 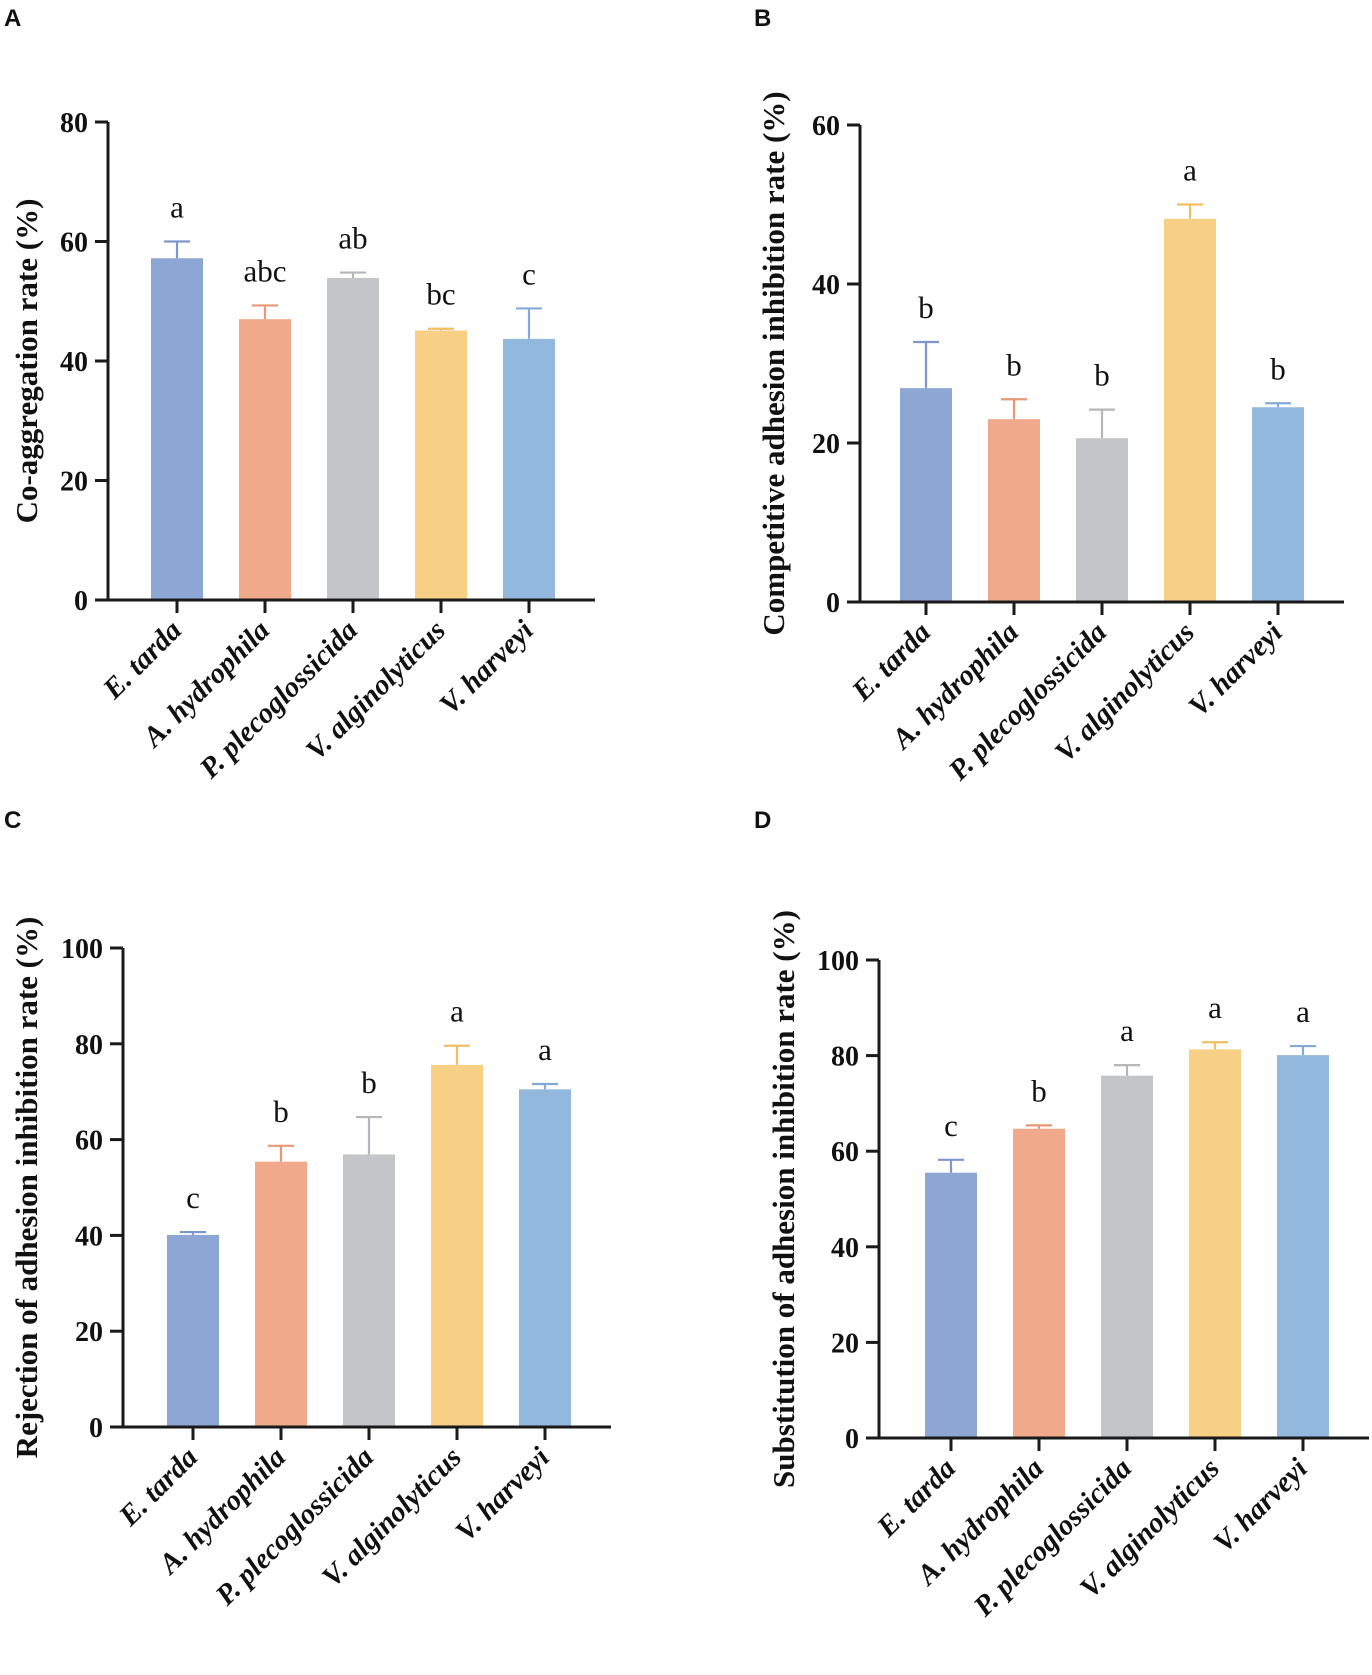 What do you see at coordinates (26, 361) in the screenshot?
I see `y-axis-title: Co-aggregation rate (%)` at bounding box center [26, 361].